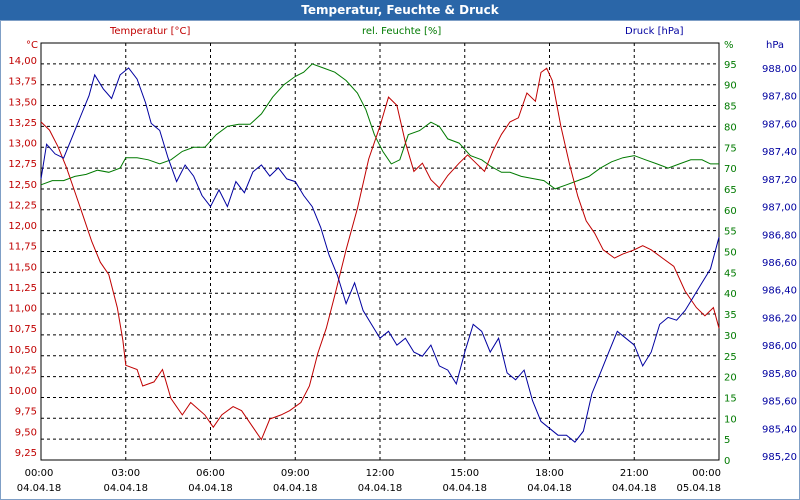 The height and width of the screenshot is (500, 800). What do you see at coordinates (22, 247) in the screenshot?
I see `temperature-tick-label: 11,75` at bounding box center [22, 247].